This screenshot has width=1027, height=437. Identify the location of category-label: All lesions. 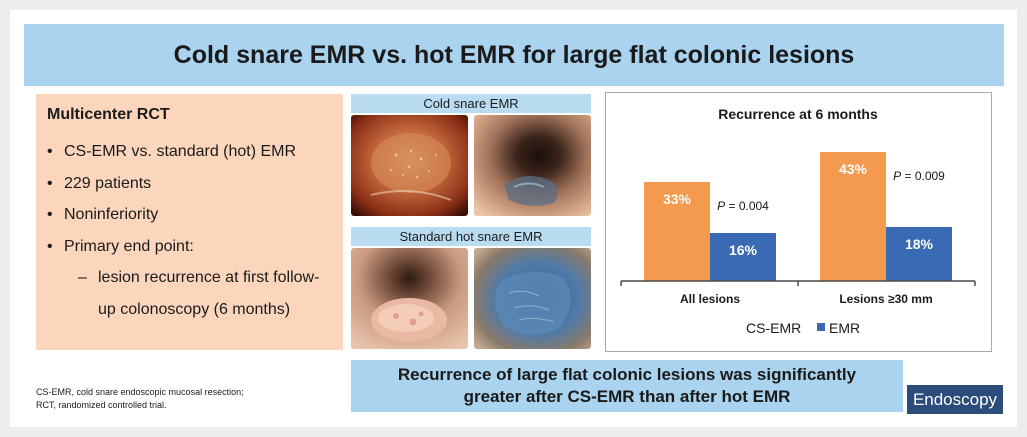
(710, 299).